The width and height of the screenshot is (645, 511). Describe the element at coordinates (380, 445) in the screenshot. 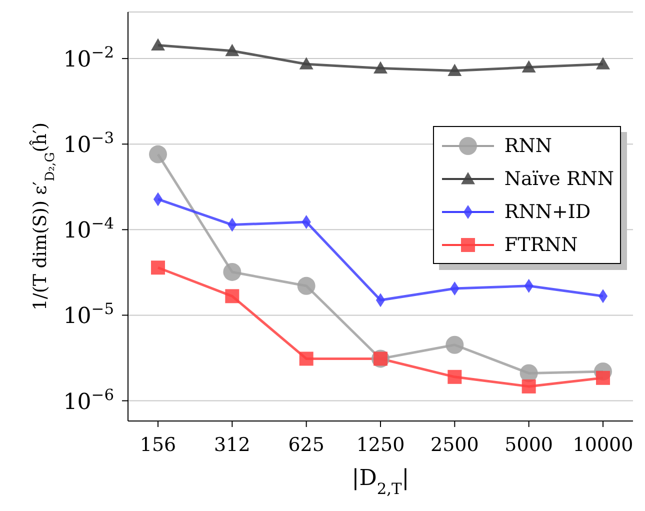

I see `x-tick-label: 1250` at that location.